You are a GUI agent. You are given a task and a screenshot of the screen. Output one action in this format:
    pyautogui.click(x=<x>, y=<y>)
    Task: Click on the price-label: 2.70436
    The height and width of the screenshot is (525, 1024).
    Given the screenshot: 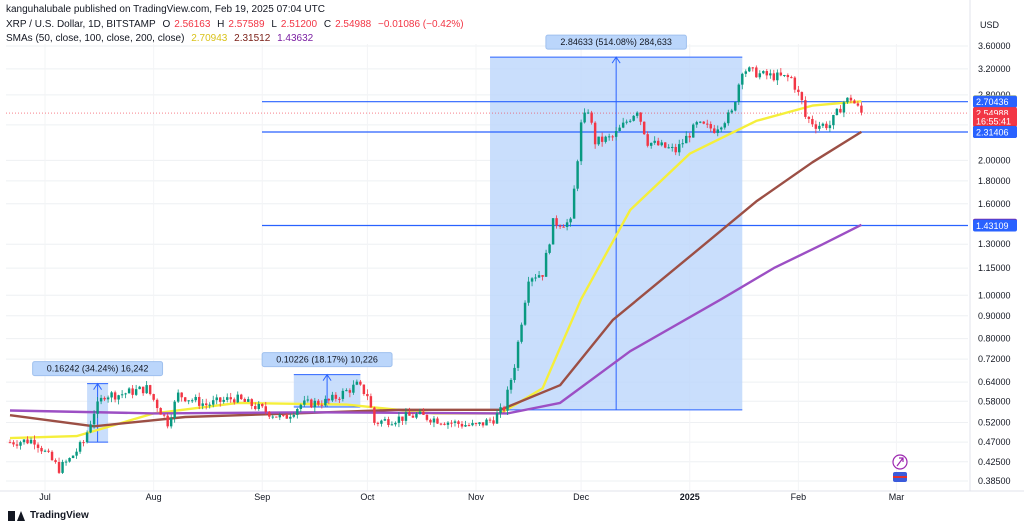 What is the action you would take?
    pyautogui.click(x=992, y=102)
    